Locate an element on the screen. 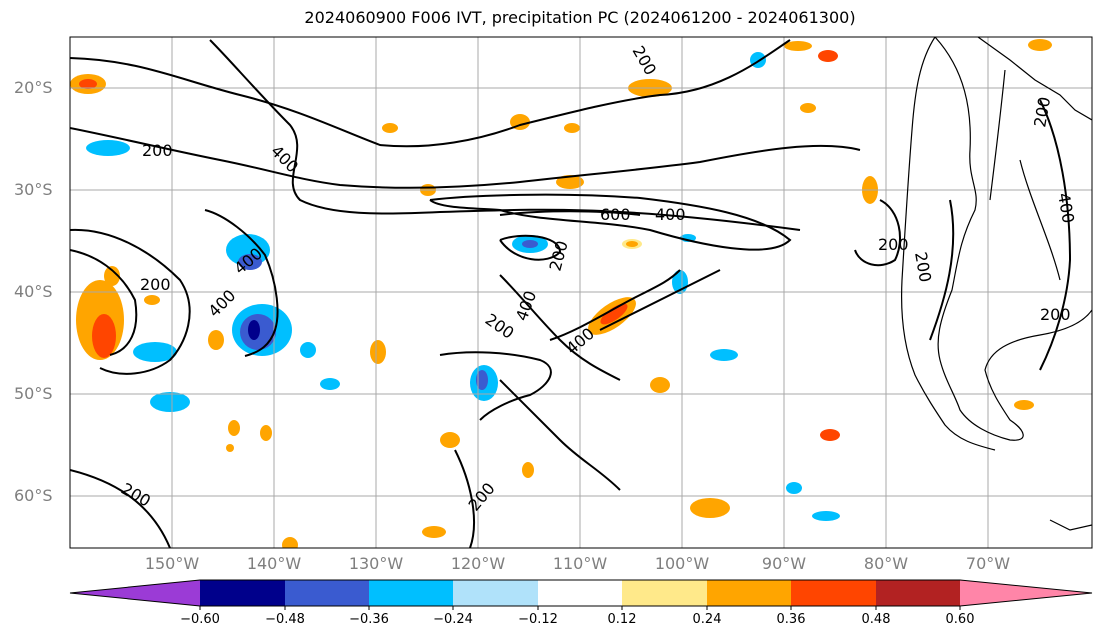  lon-label: 70°W is located at coordinates (988, 563).